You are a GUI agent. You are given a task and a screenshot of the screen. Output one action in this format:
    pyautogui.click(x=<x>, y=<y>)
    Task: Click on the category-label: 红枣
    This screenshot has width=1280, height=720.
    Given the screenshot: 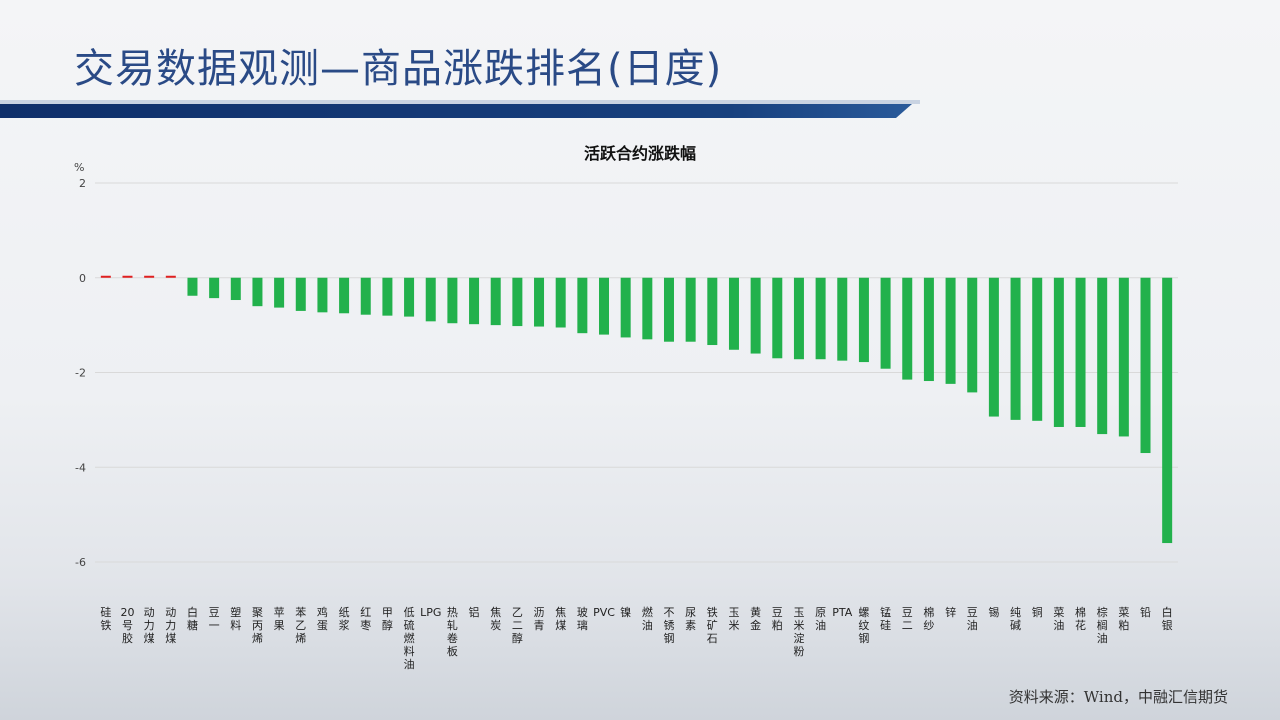 What is the action you would take?
    pyautogui.click(x=365, y=619)
    